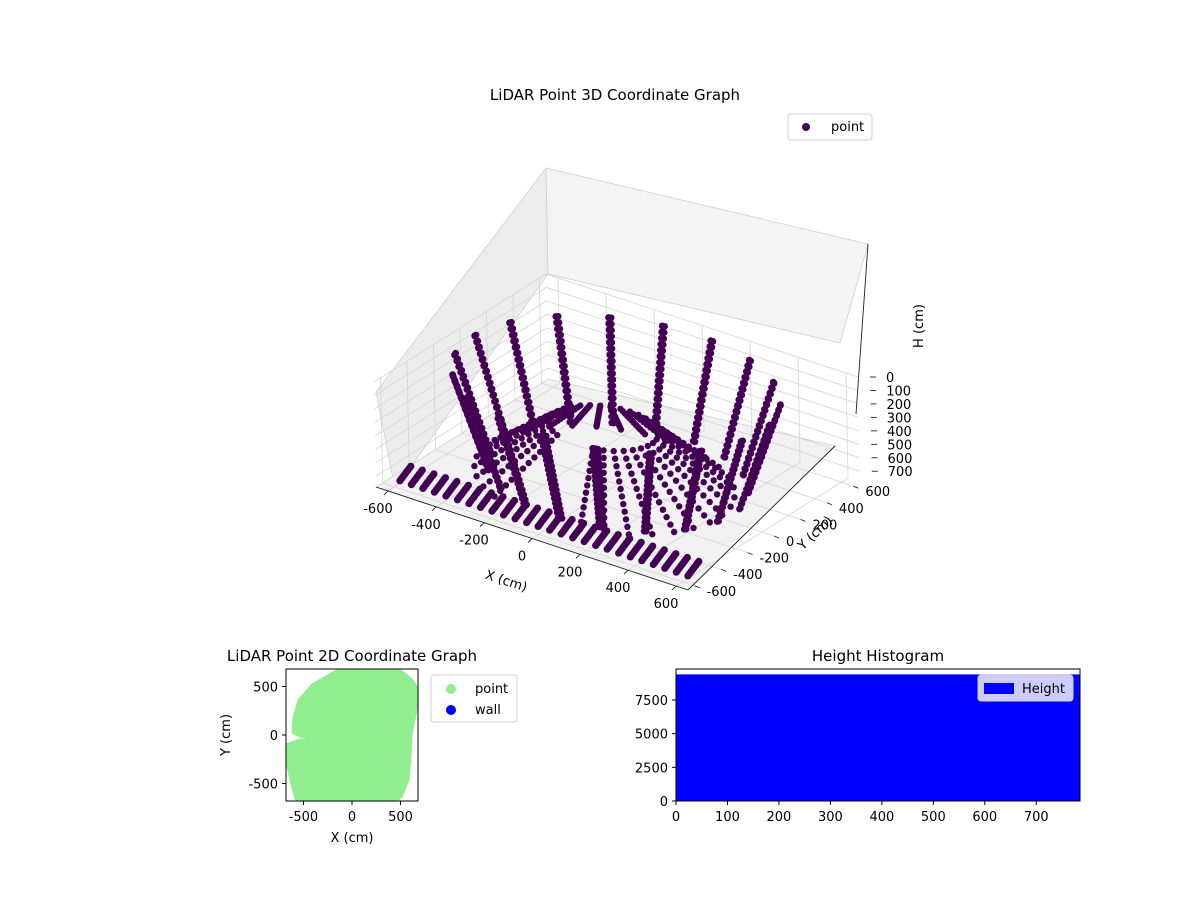 Image resolution: width=1200 pixels, height=900 pixels. What do you see at coordinates (491, 689) in the screenshot?
I see `legend-2d-label-point: point` at bounding box center [491, 689].